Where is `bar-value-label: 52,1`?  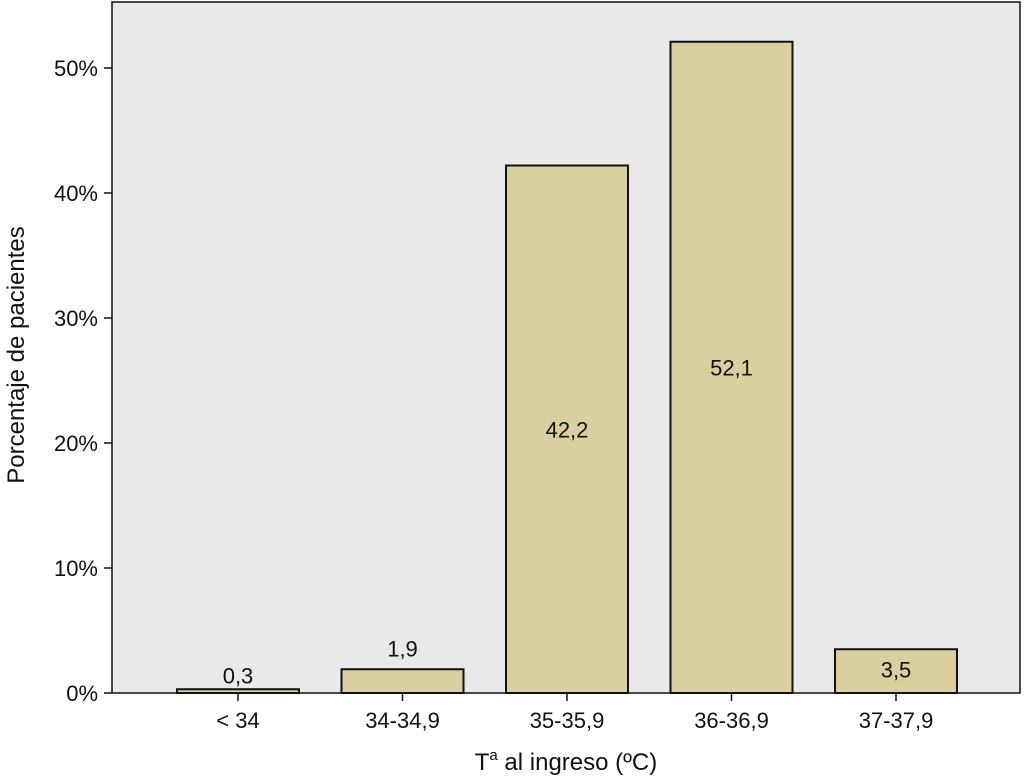
bar-value-label: 52,1 is located at coordinates (731, 367).